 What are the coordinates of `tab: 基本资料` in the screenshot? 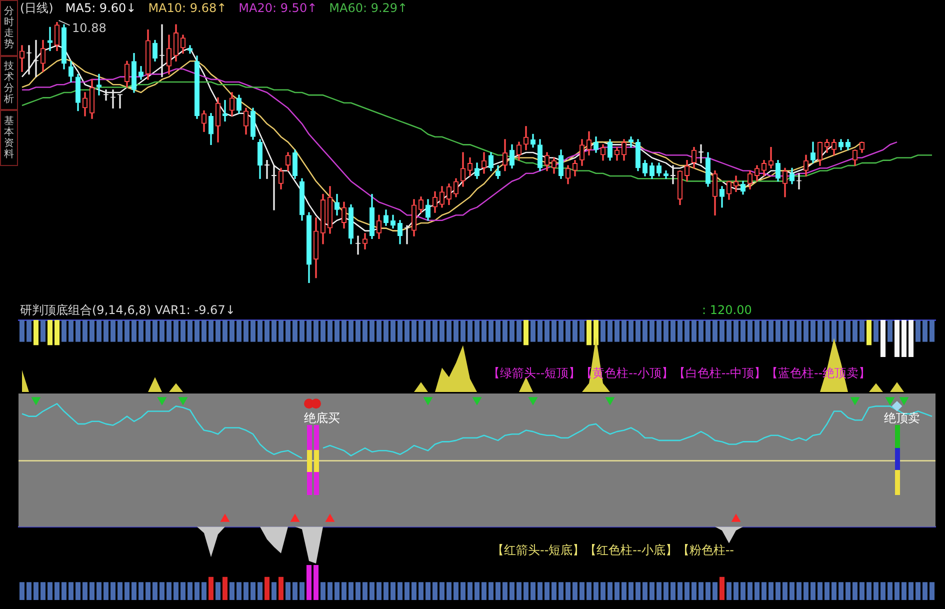 It's located at (9, 138).